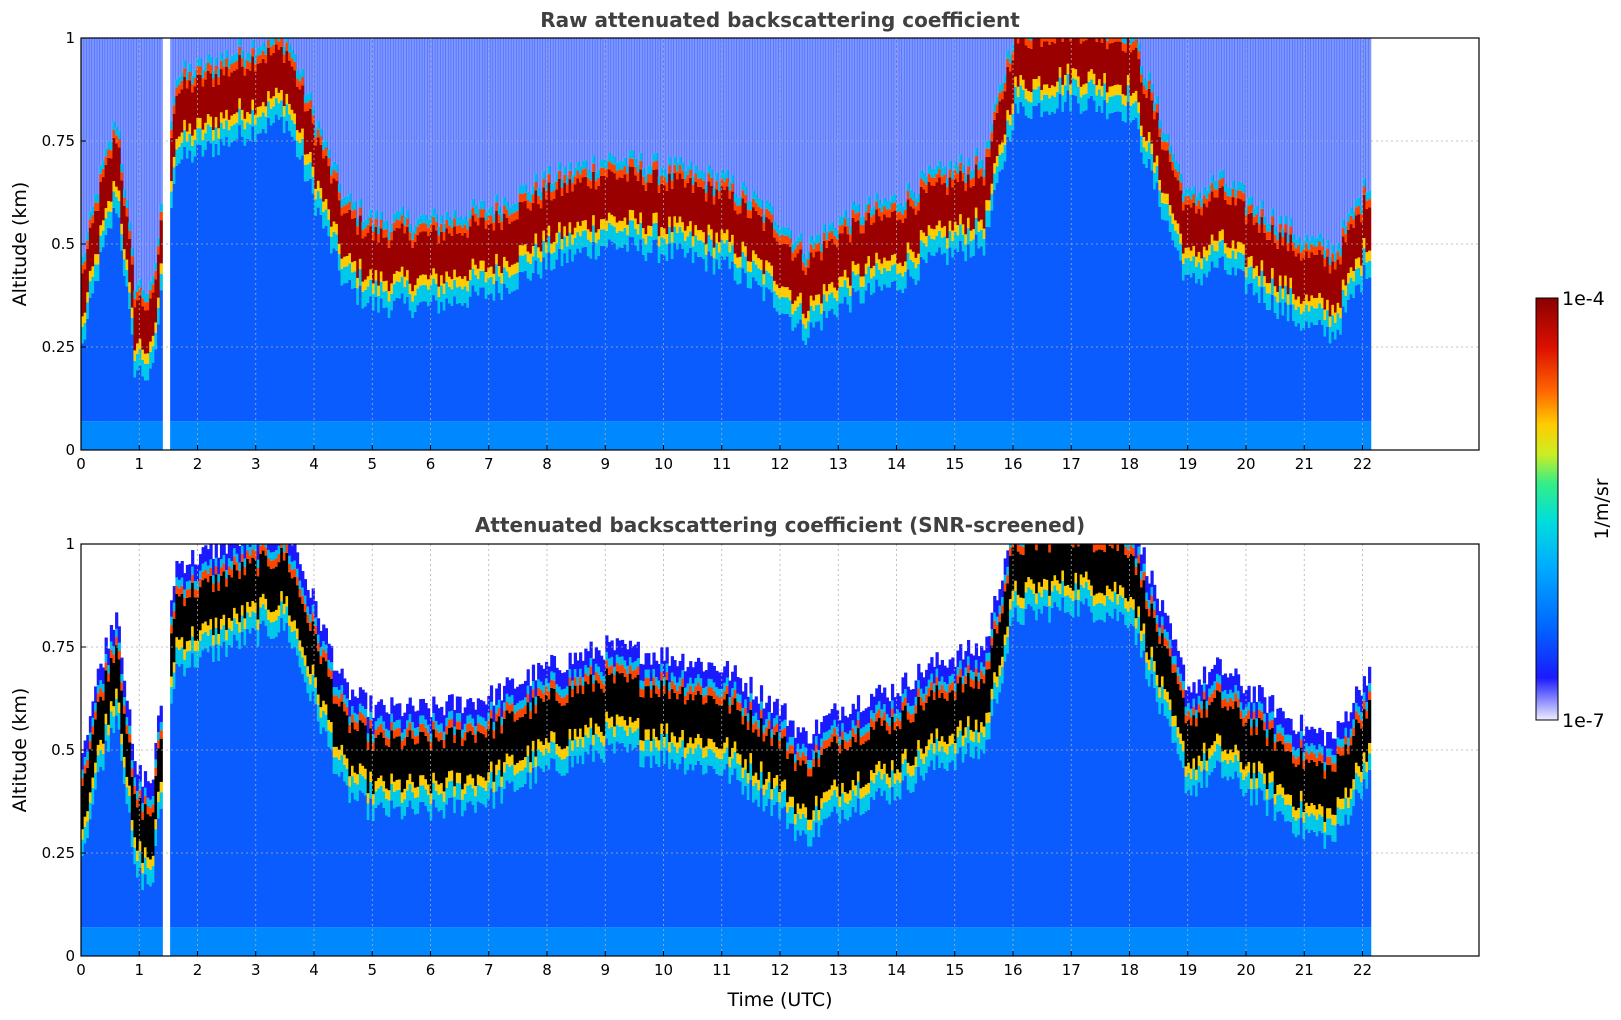 The image size is (1621, 1020). Describe the element at coordinates (63, 244) in the screenshot. I see `y-tick-label: 0.5` at that location.